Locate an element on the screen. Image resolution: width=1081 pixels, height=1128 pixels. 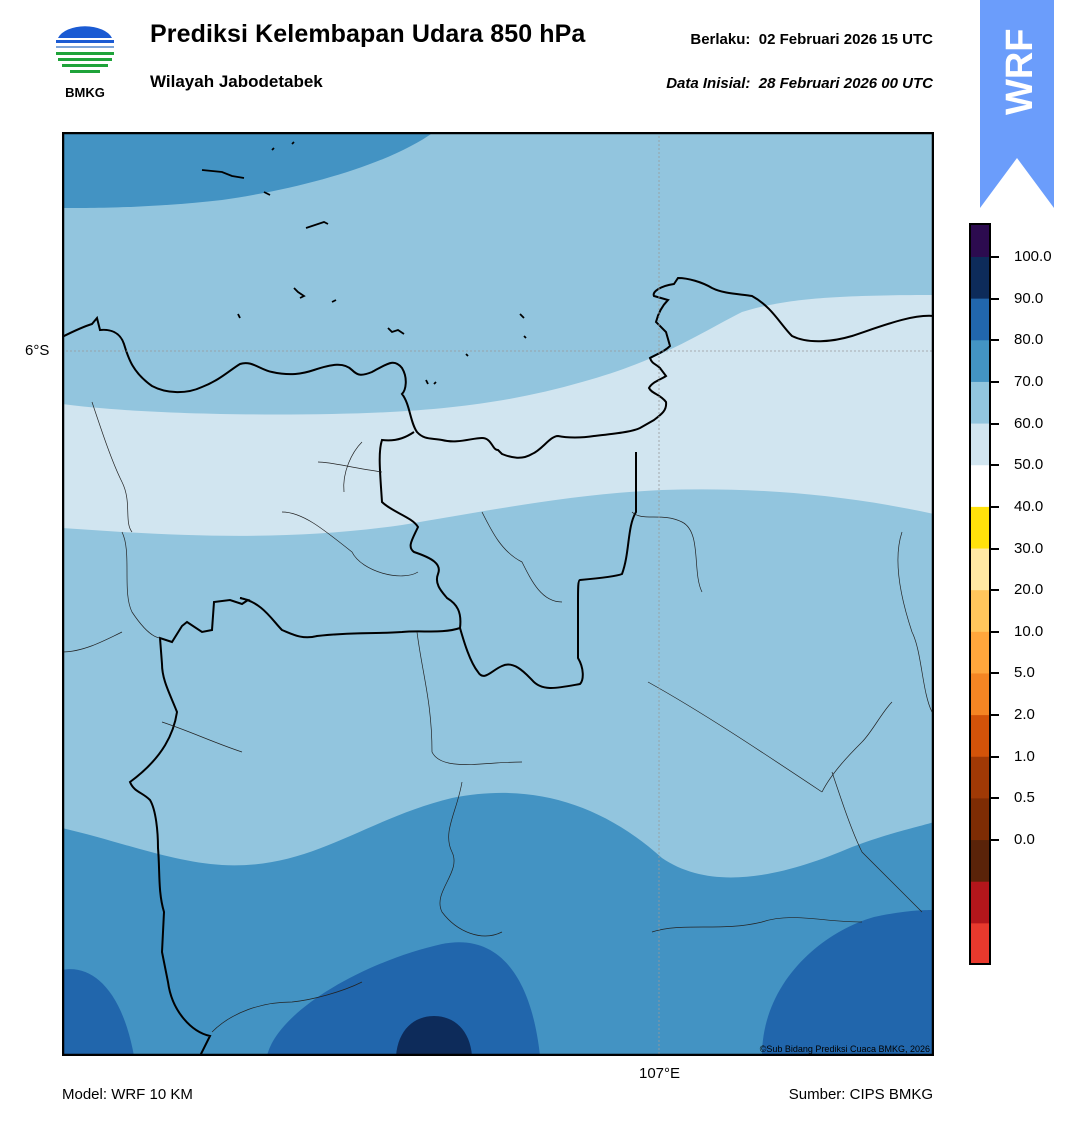
region-subtitle: Wilayah Jabodetabek is located at coordinates (236, 81).